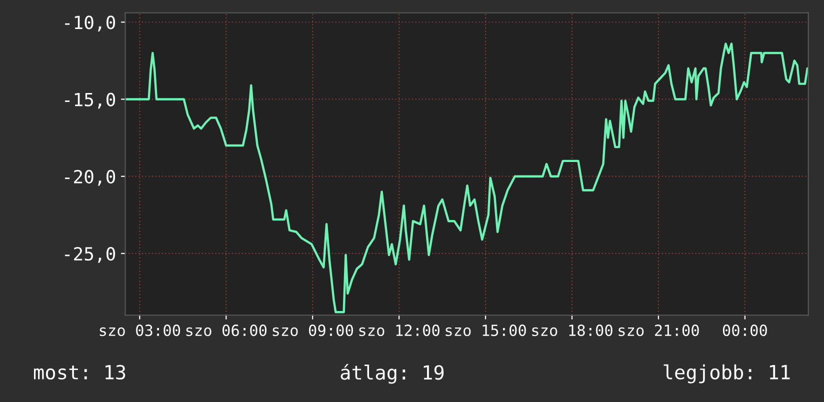  What do you see at coordinates (90, 24) in the screenshot?
I see `y-tick-label: -10,0` at bounding box center [90, 24].